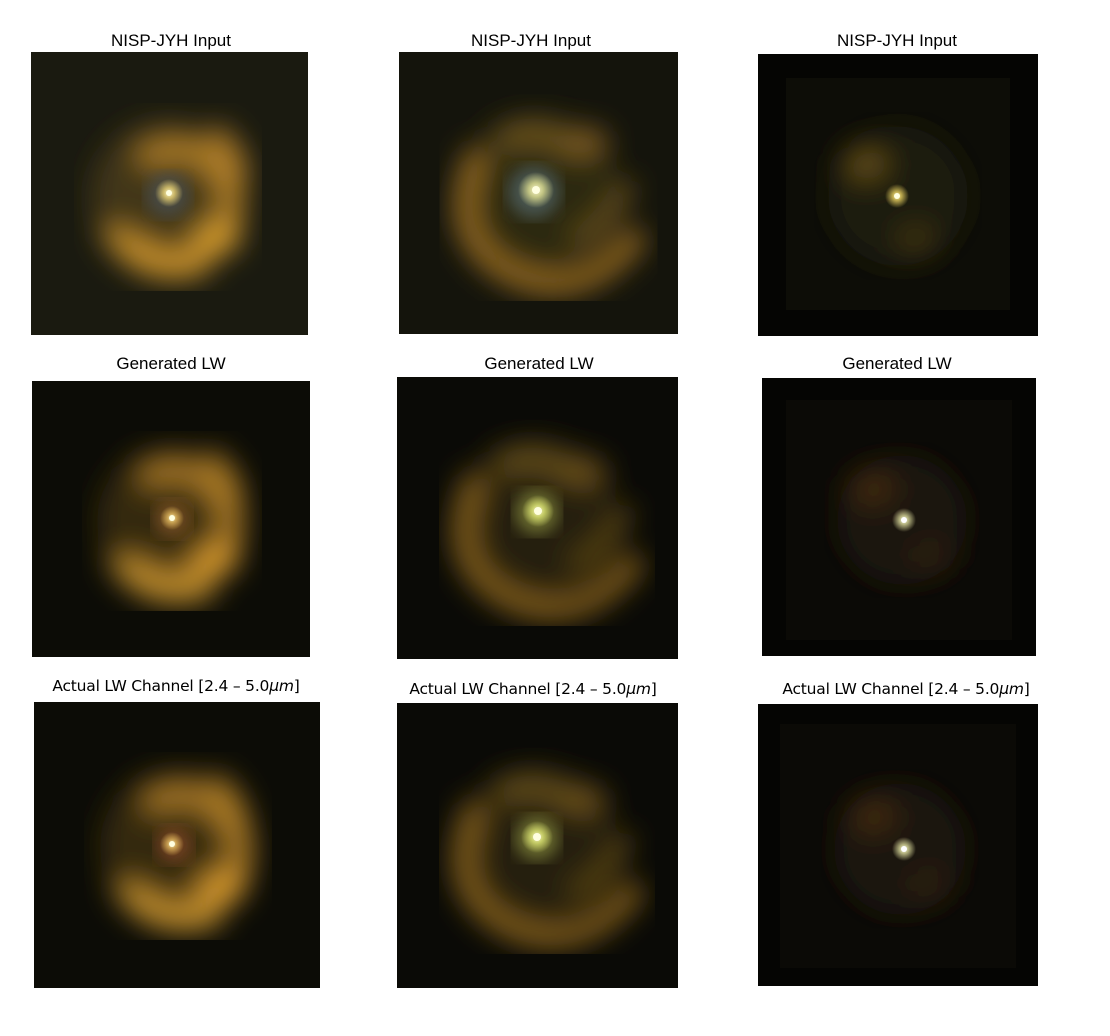  I want to click on row1-col1-label: NISP-JYH Input, so click(171, 40).